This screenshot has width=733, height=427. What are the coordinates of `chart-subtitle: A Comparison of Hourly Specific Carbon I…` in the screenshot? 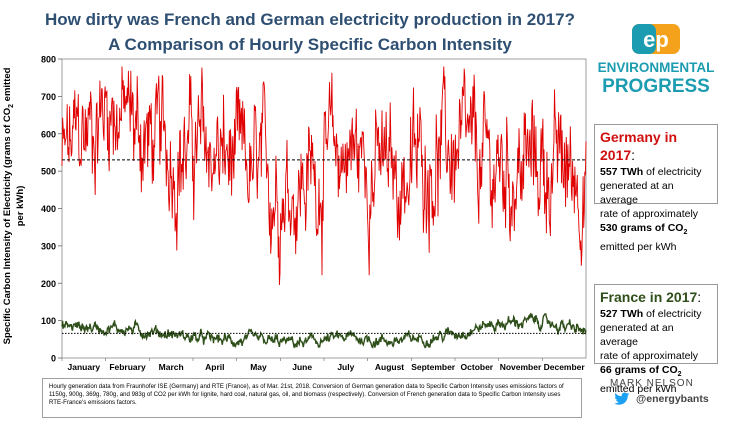 It's located at (310, 44).